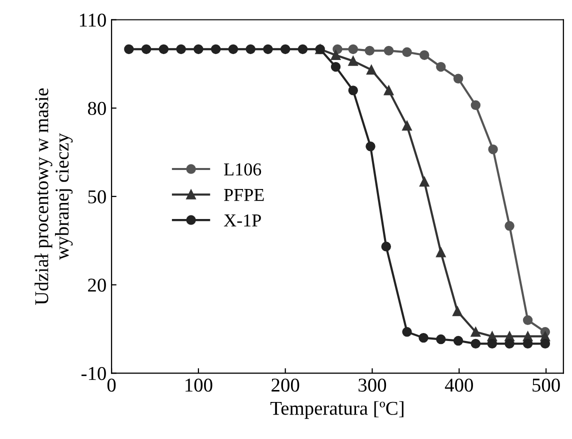 The image size is (572, 439). Describe the element at coordinates (93, 20) in the screenshot. I see `y-tick-label: 110` at that location.